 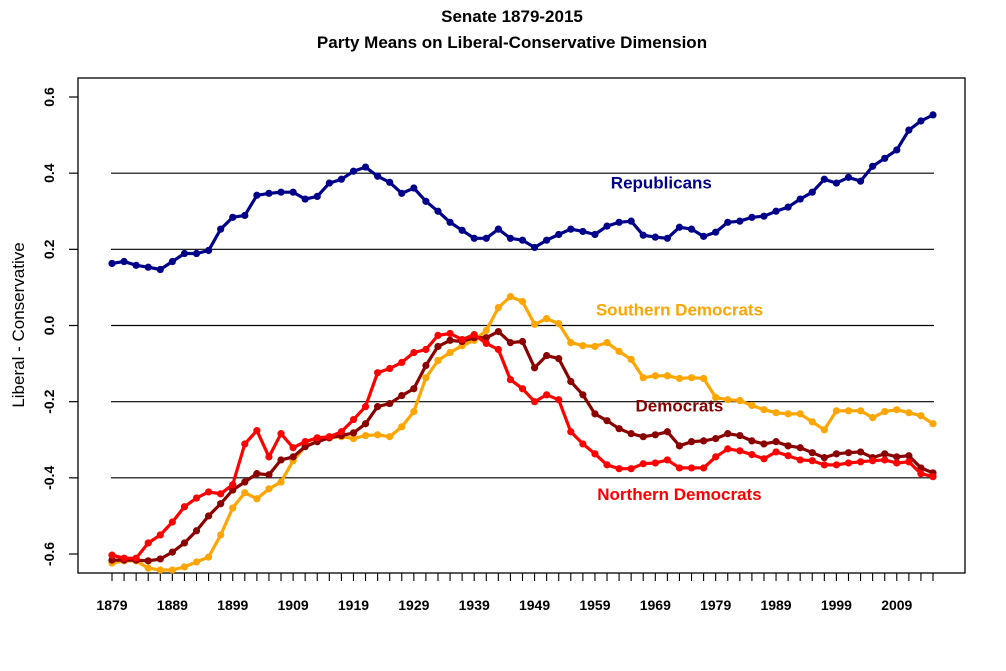 What do you see at coordinates (679, 310) in the screenshot?
I see `series-label-southern-democrats: Southern Democrats` at bounding box center [679, 310].